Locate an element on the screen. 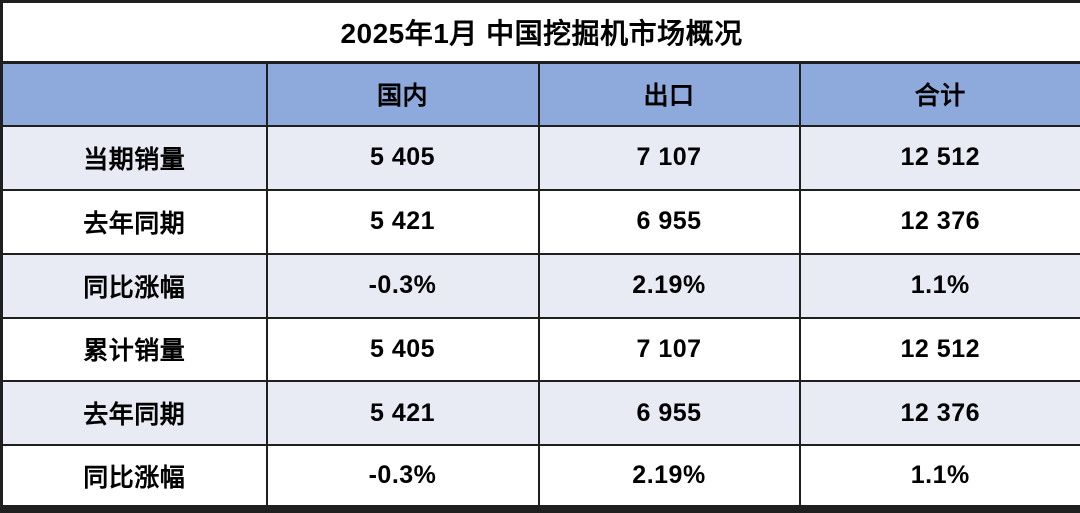 The width and height of the screenshot is (1080, 513). table-row-last-year-period-cumulative: 去年同期 5 421 6 955 12 376 is located at coordinates (540, 413).